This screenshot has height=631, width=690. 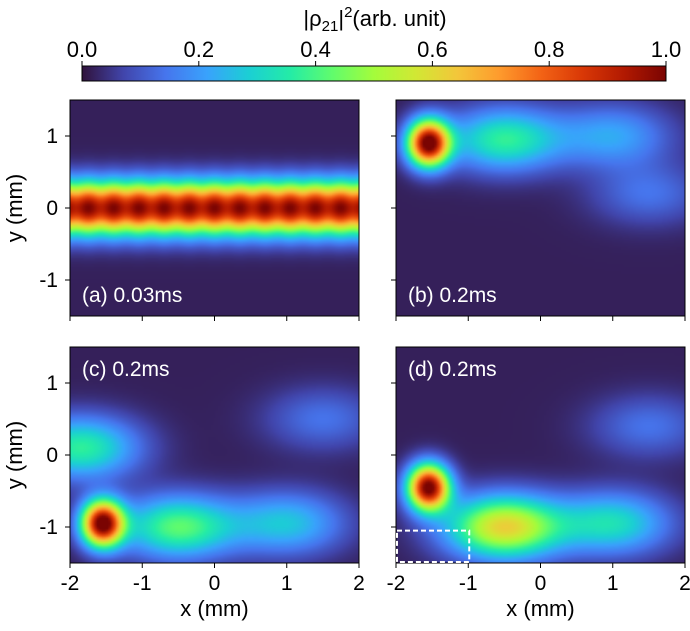 What do you see at coordinates (374, 59) in the screenshot?
I see `colorbar: 0.0 0.2 0.4 0.6 0.8 1.0` at bounding box center [374, 59].